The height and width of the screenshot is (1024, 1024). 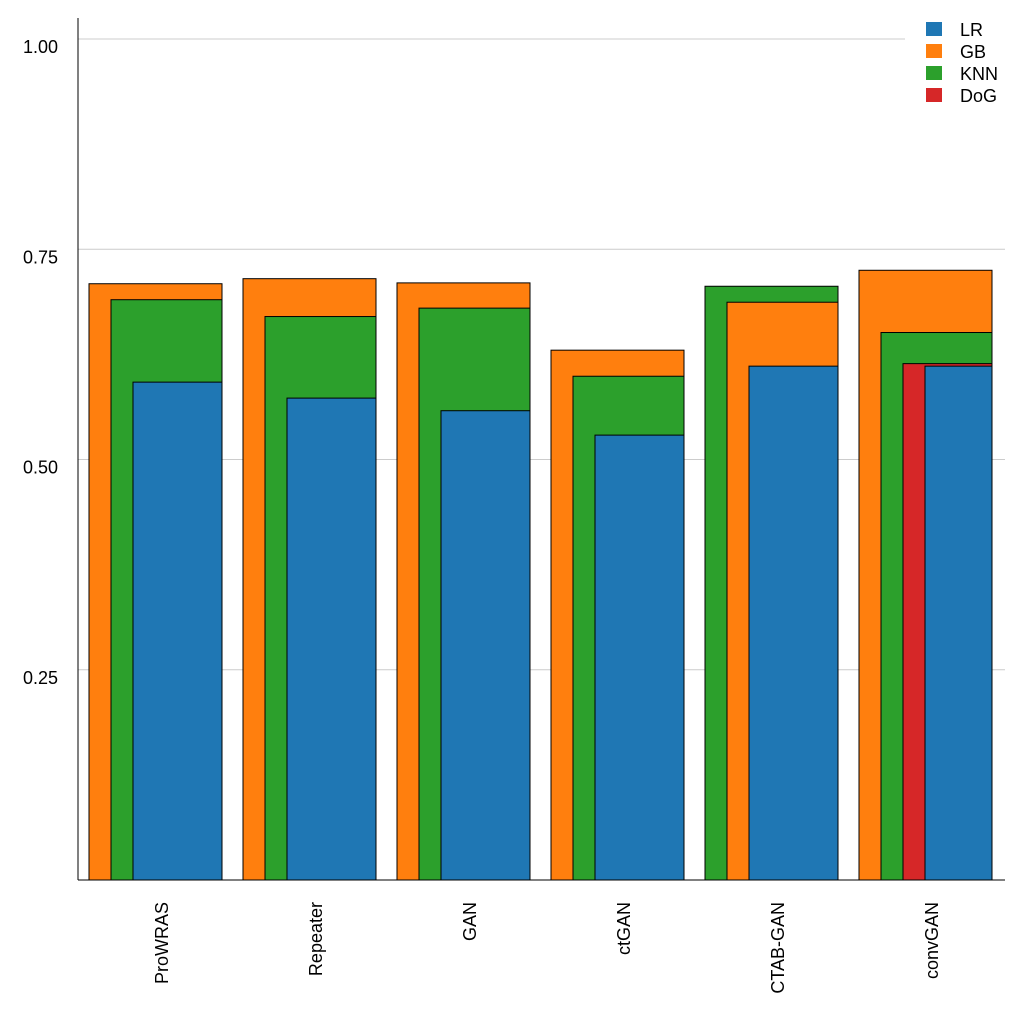 What do you see at coordinates (793, 623) in the screenshot?
I see `bar-lr-ctab-gan` at bounding box center [793, 623].